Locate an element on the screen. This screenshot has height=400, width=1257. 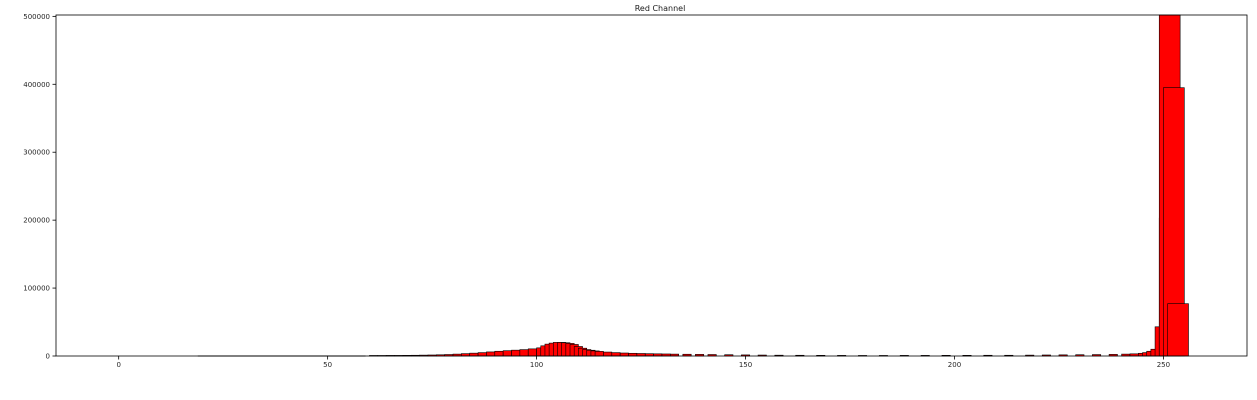
y-tick-label: 300000 is located at coordinates (36, 153).